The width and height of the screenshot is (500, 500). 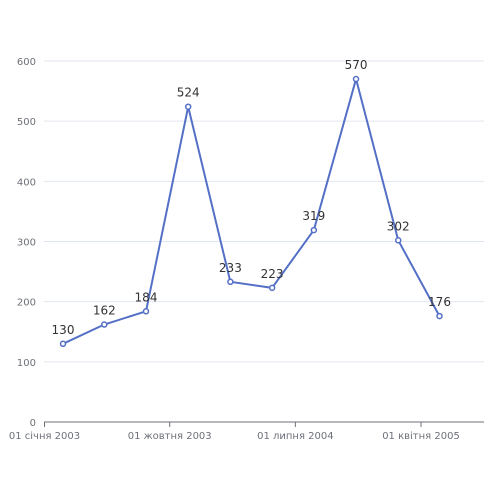 What do you see at coordinates (439, 302) in the screenshot?
I see `data-label: 176` at bounding box center [439, 302].